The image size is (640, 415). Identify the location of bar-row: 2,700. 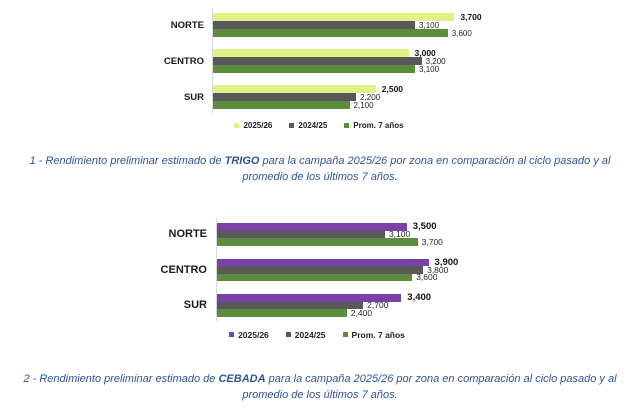
(325, 305).